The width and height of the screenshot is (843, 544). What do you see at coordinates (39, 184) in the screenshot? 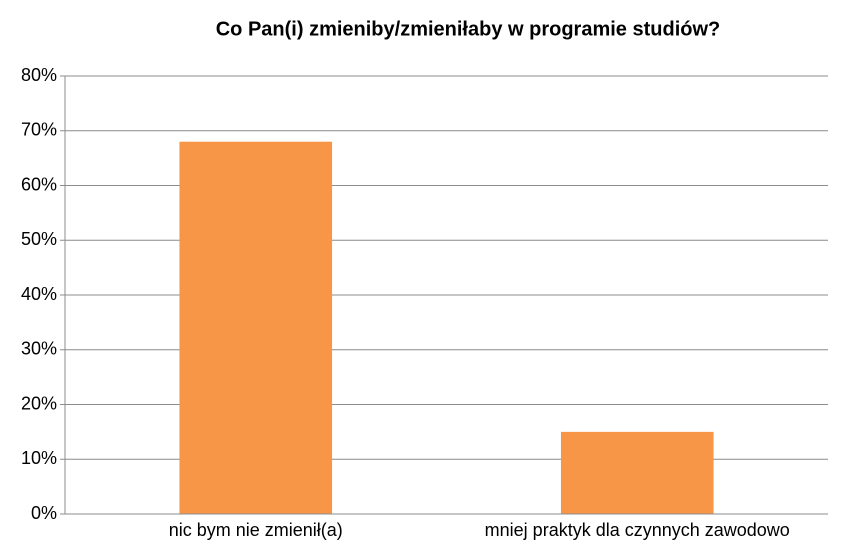
I see `y-tick-label: 60%` at bounding box center [39, 184].